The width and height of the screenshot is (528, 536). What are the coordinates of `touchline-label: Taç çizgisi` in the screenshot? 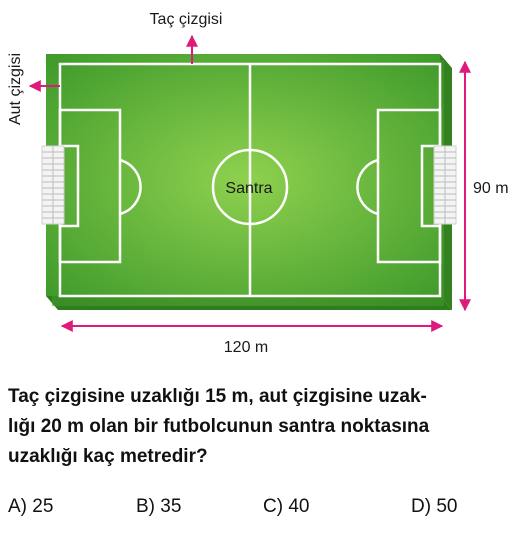 It's located at (186, 19).